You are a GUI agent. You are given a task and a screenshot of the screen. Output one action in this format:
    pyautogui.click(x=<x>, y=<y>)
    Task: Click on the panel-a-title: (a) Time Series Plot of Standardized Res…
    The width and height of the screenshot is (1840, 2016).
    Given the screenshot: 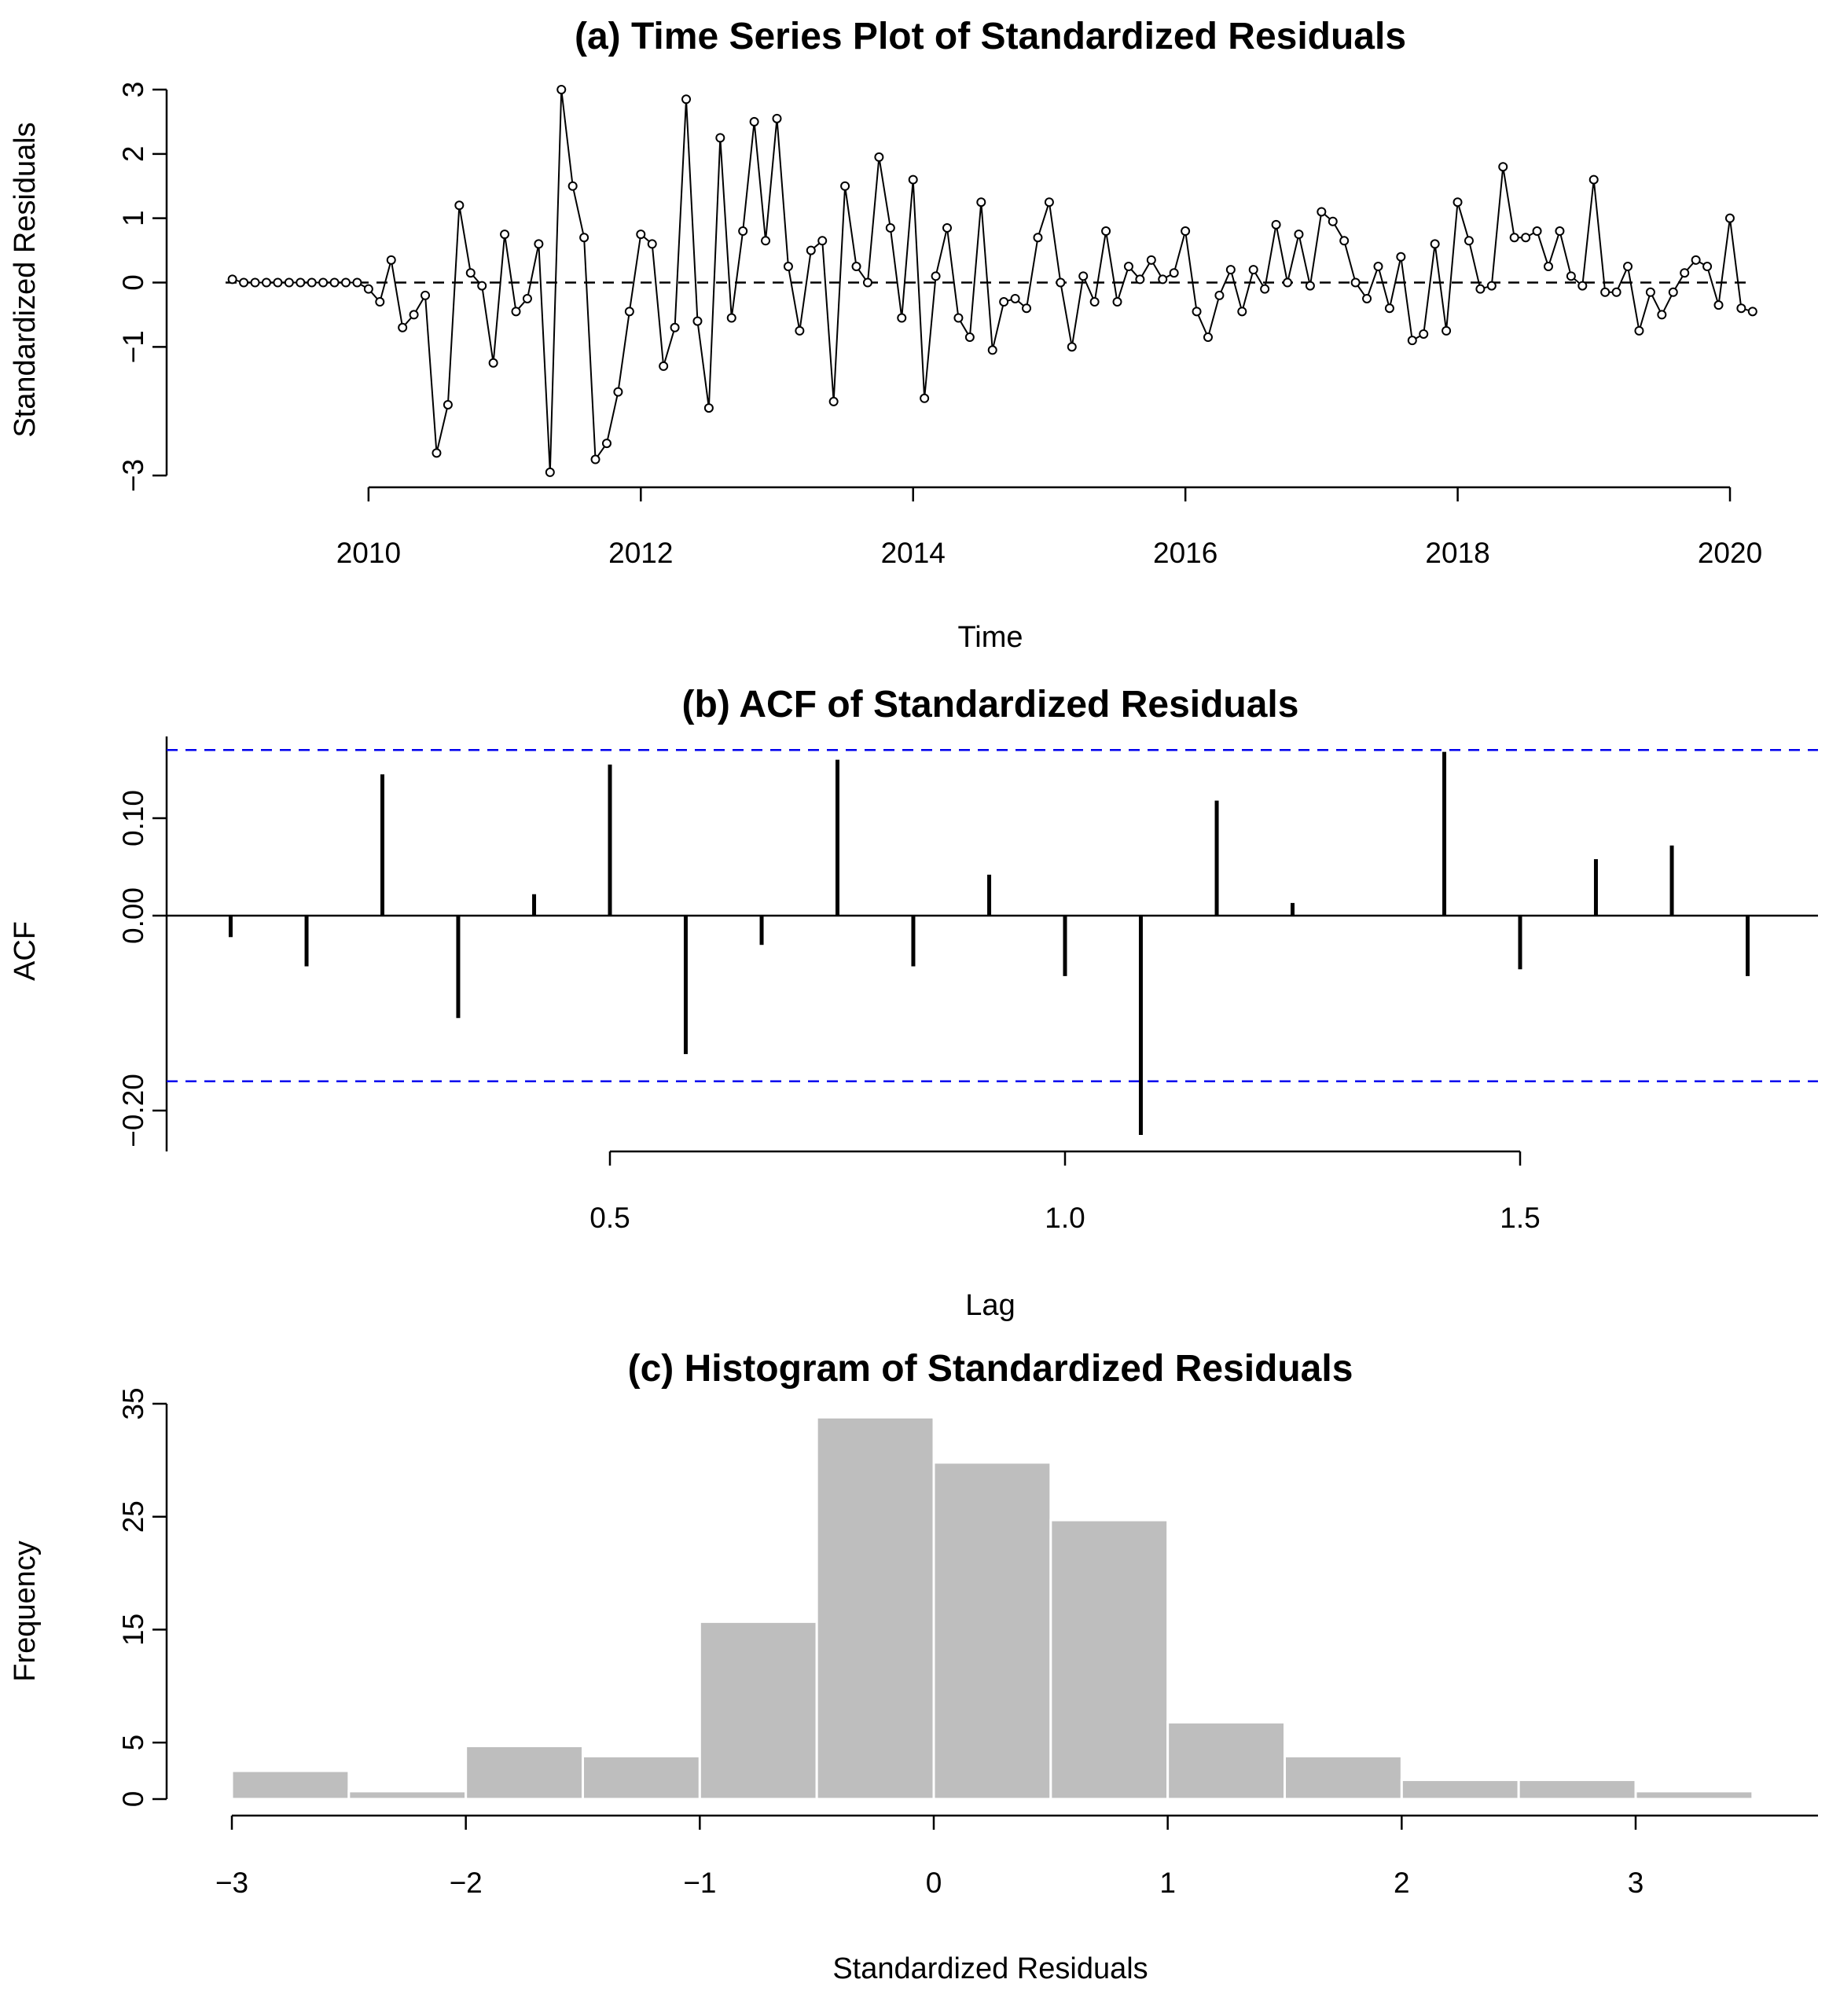 What is the action you would take?
    pyautogui.click(x=991, y=36)
    